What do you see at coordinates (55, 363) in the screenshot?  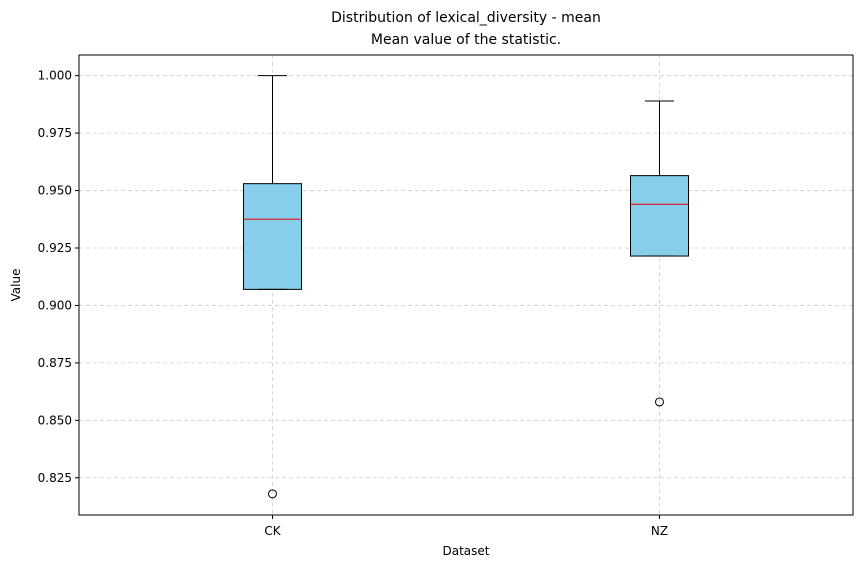 I see `y-tick-label: 0.875` at bounding box center [55, 363].